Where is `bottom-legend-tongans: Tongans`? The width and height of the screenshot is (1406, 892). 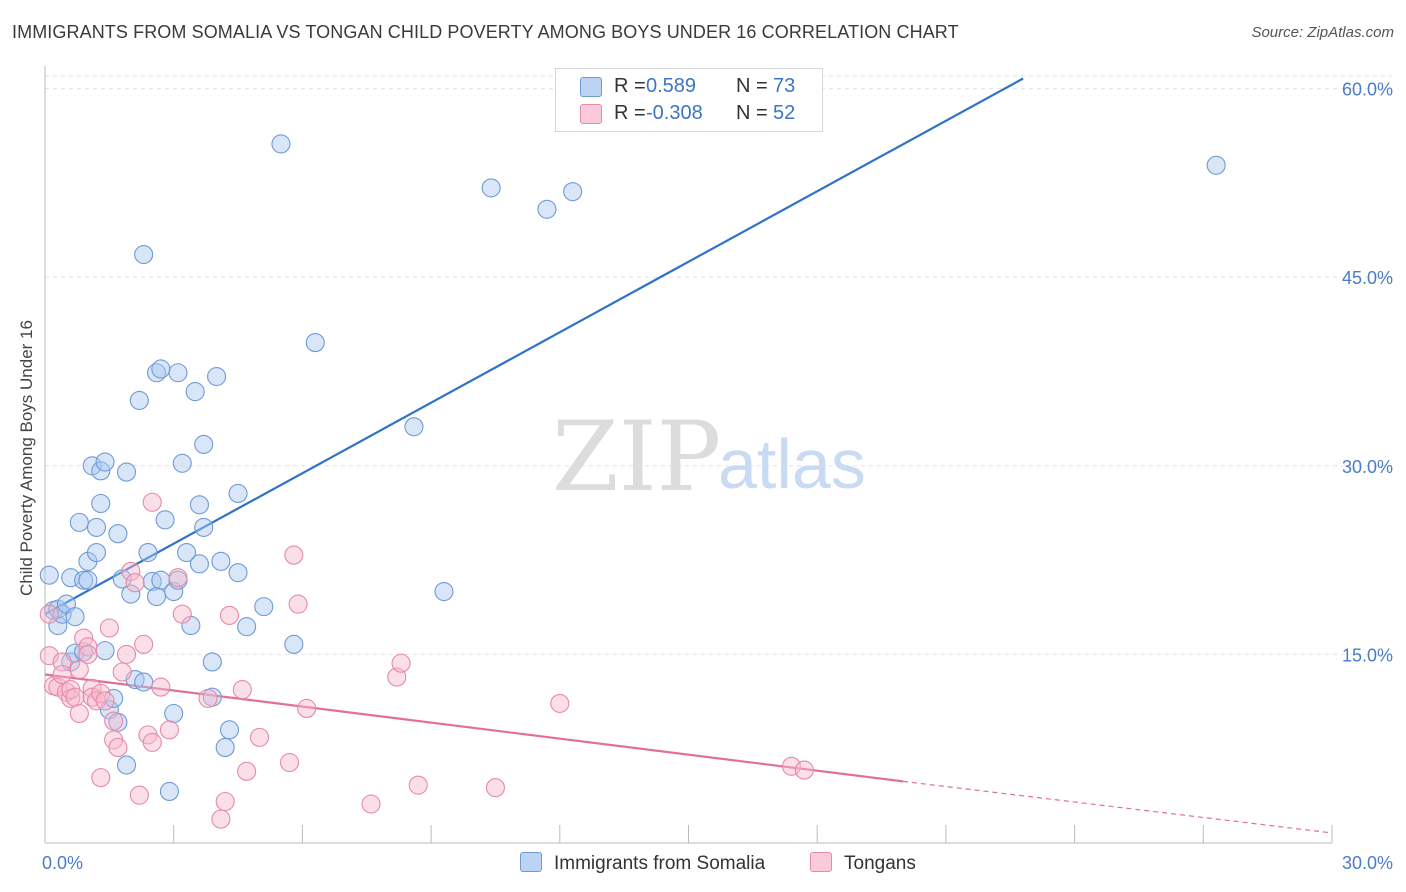
bottom-legend-tongans: Tongans is located at coordinates (863, 863).